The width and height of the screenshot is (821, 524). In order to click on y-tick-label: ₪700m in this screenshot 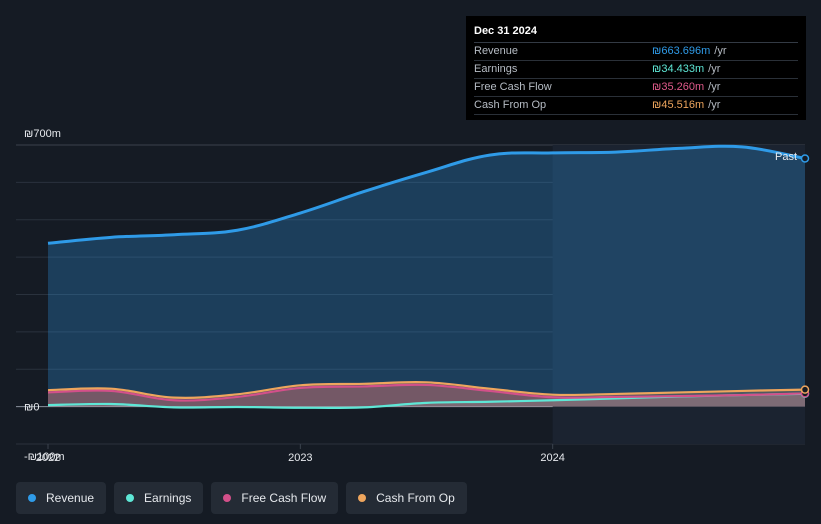, I will do `click(42, 134)`.